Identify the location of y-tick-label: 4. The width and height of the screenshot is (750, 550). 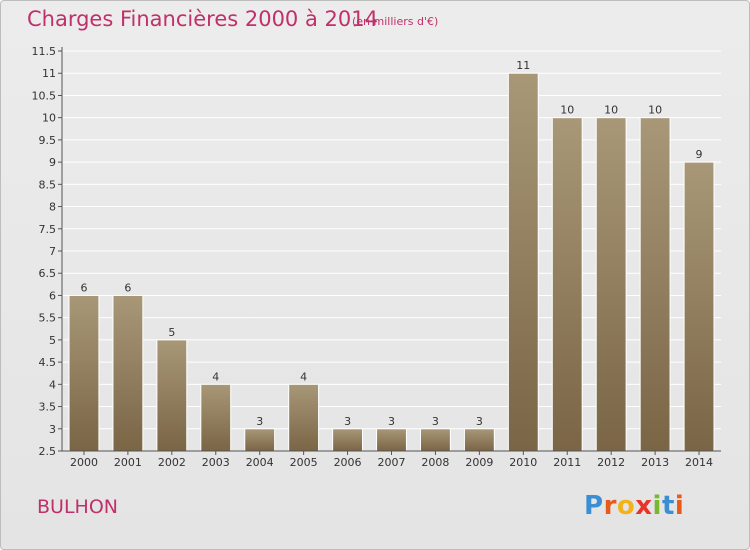
(52, 384).